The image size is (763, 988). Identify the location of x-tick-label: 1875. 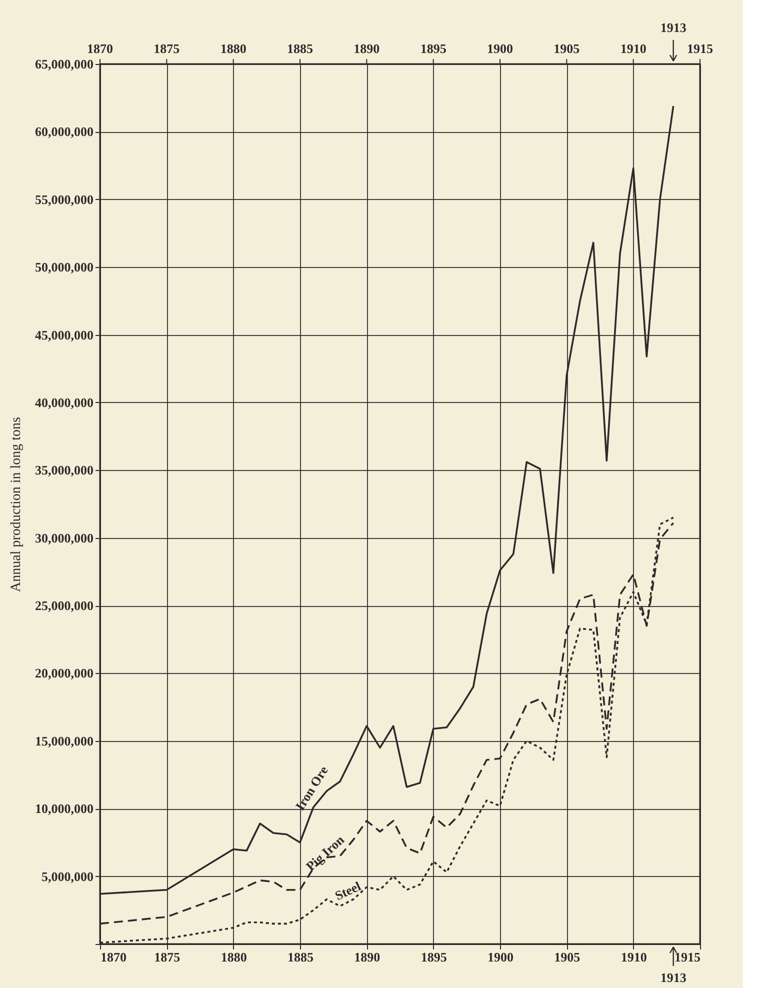
(167, 48).